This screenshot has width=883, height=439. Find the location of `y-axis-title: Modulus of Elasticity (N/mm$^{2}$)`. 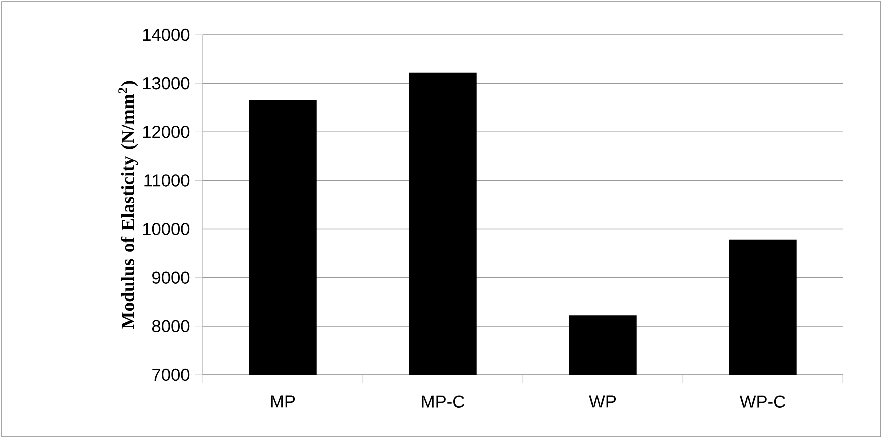

y-axis-title: Modulus of Elasticity (N/mm$^{2}$) is located at coordinates (128, 205).